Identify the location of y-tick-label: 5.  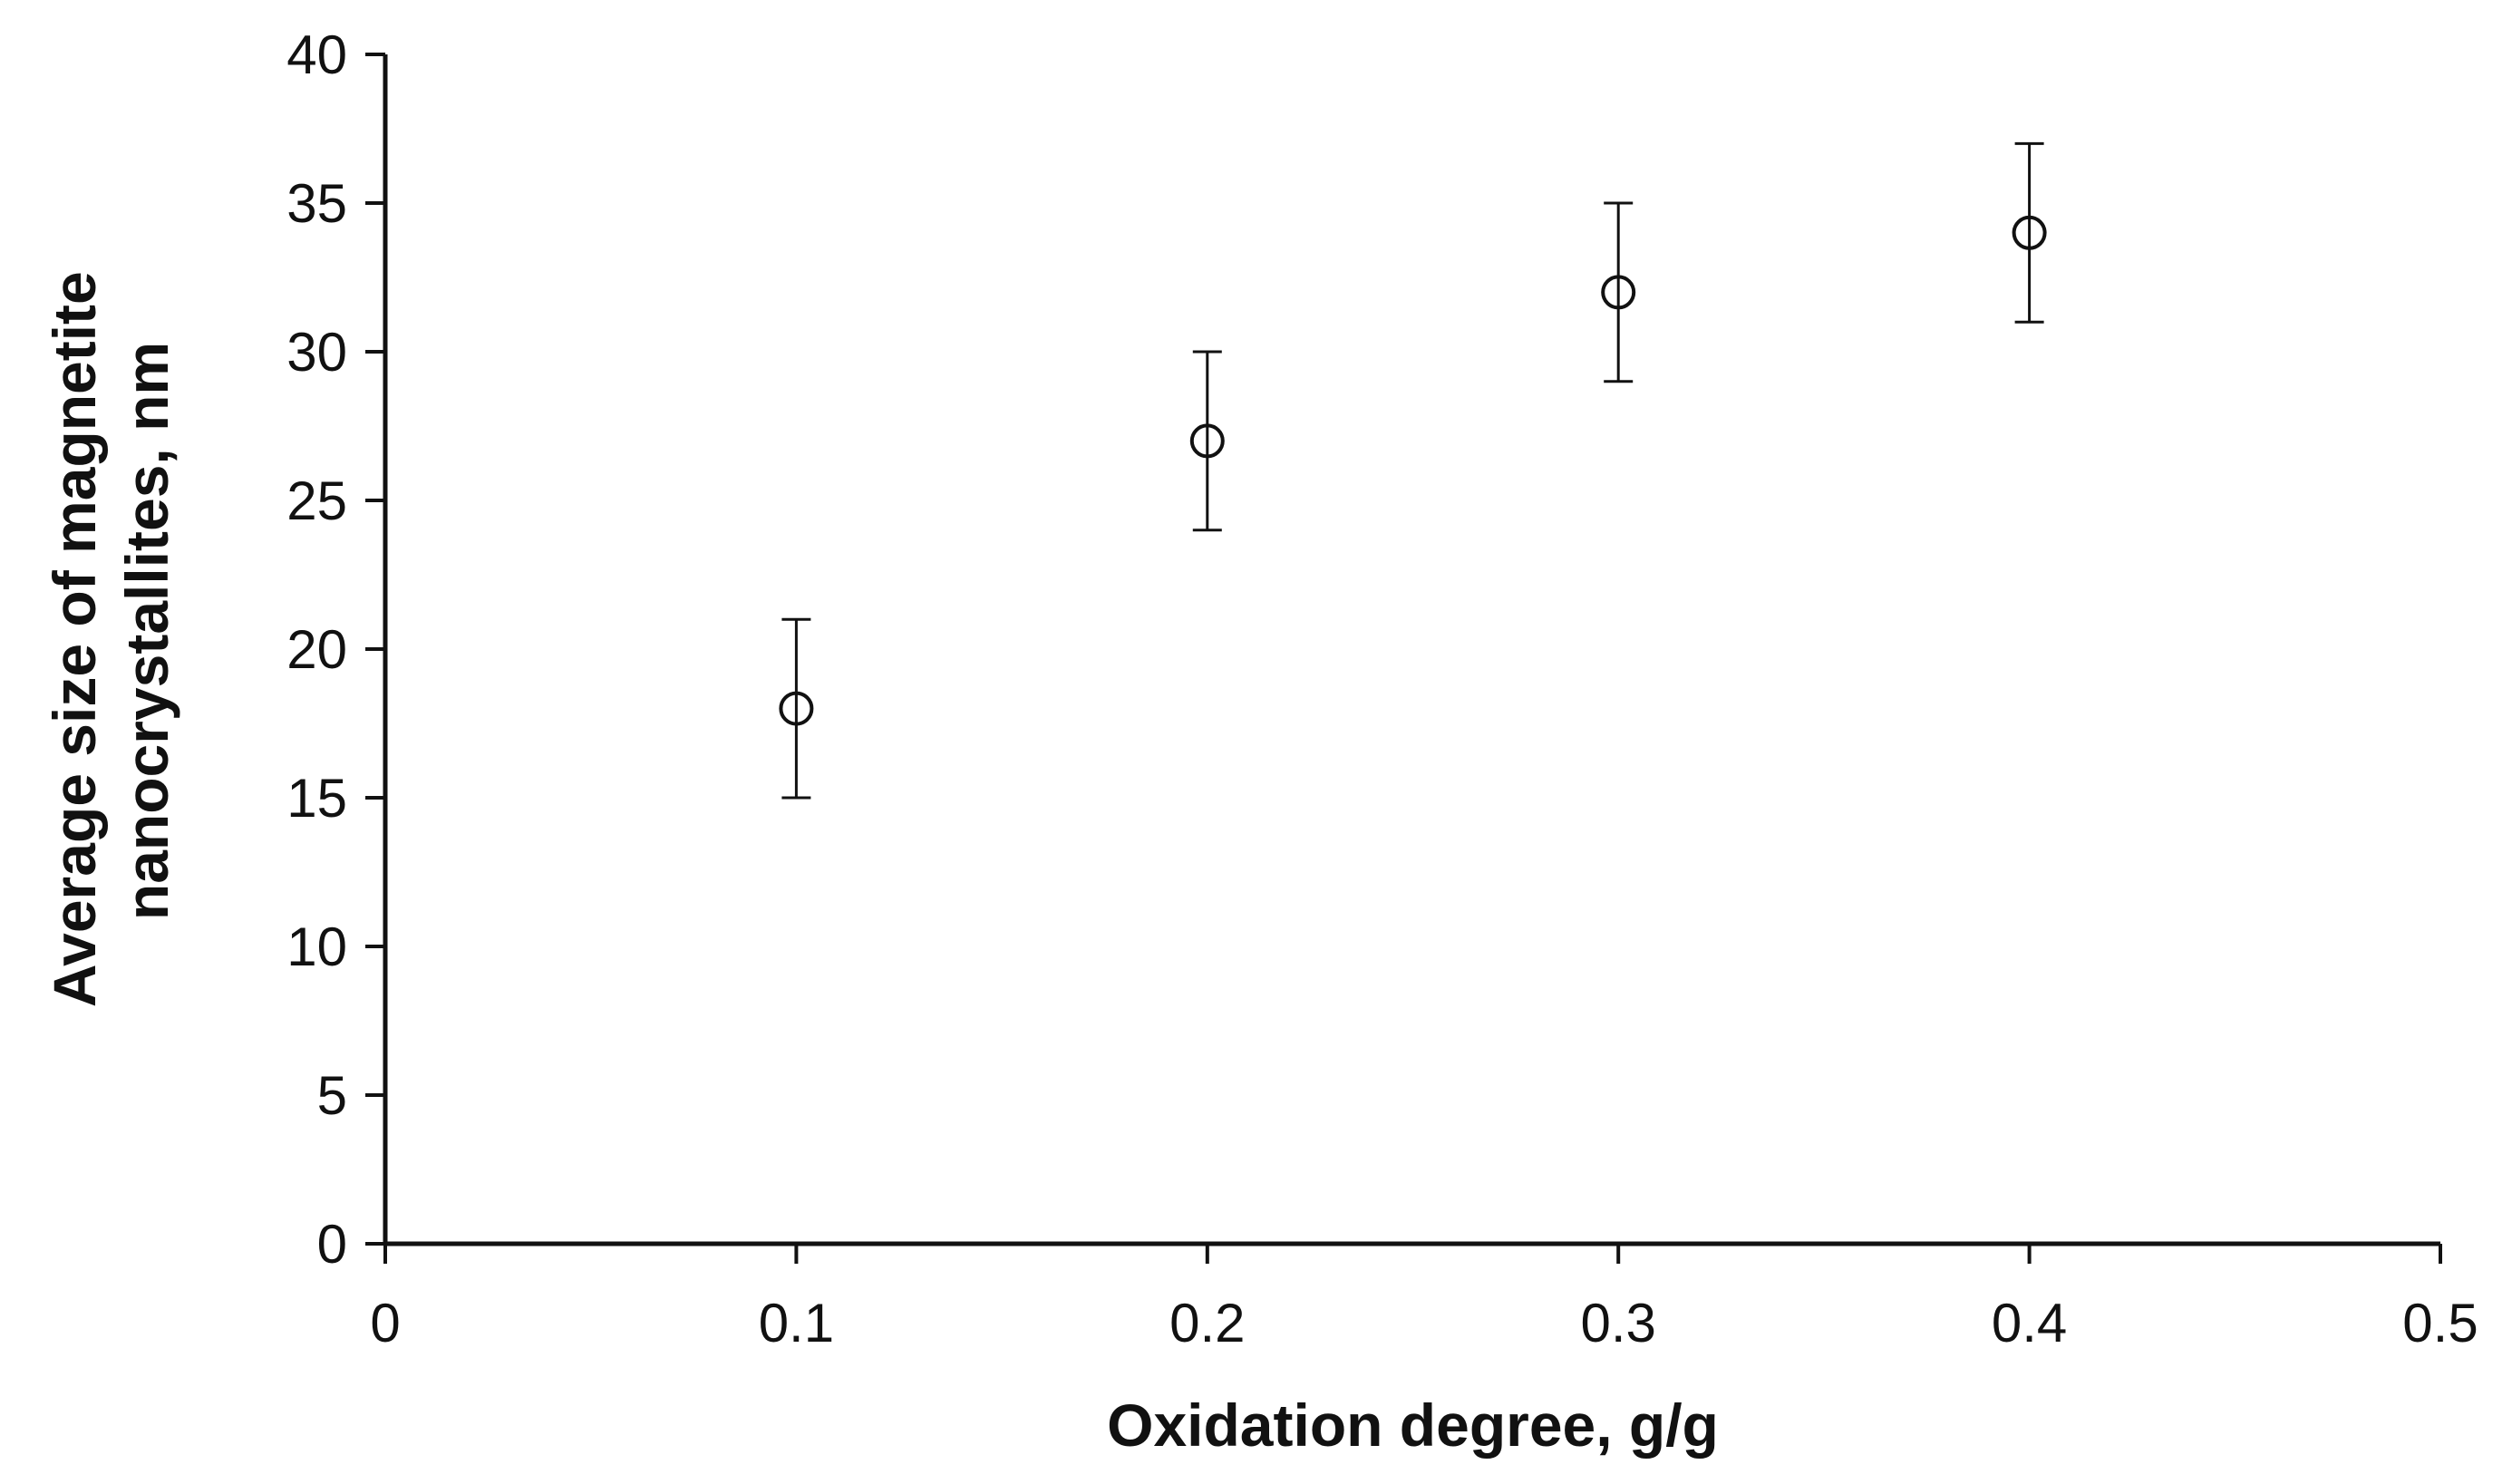
(332, 1095).